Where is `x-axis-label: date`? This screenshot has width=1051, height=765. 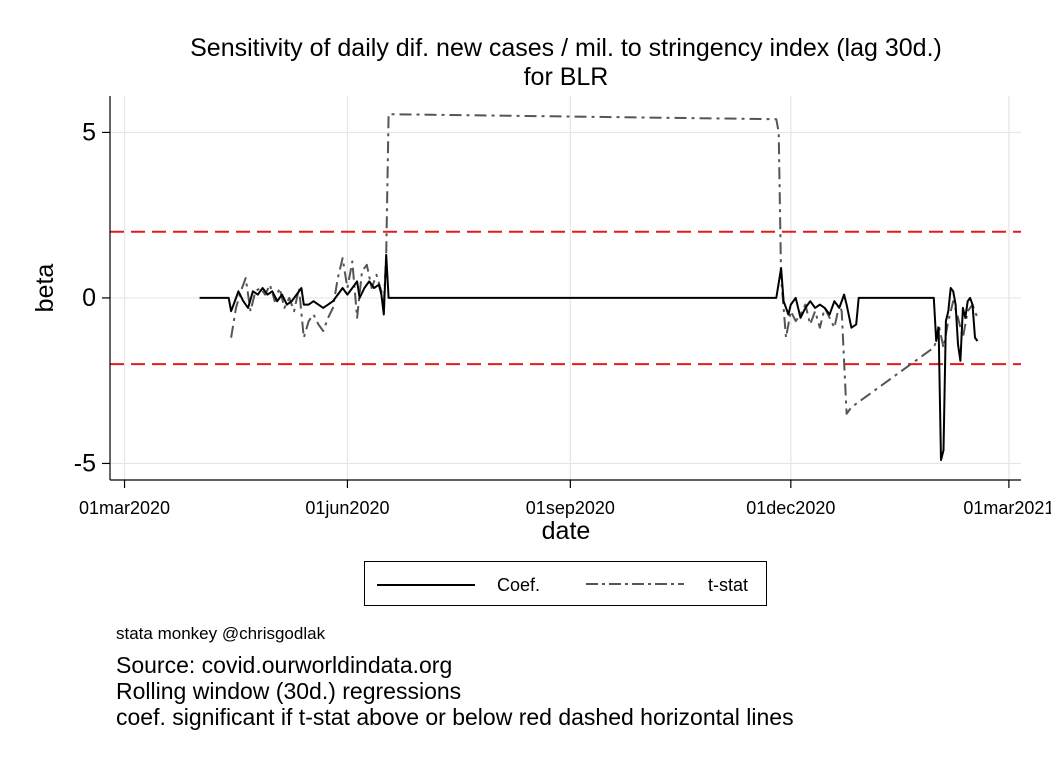
x-axis-label: date is located at coordinates (566, 531).